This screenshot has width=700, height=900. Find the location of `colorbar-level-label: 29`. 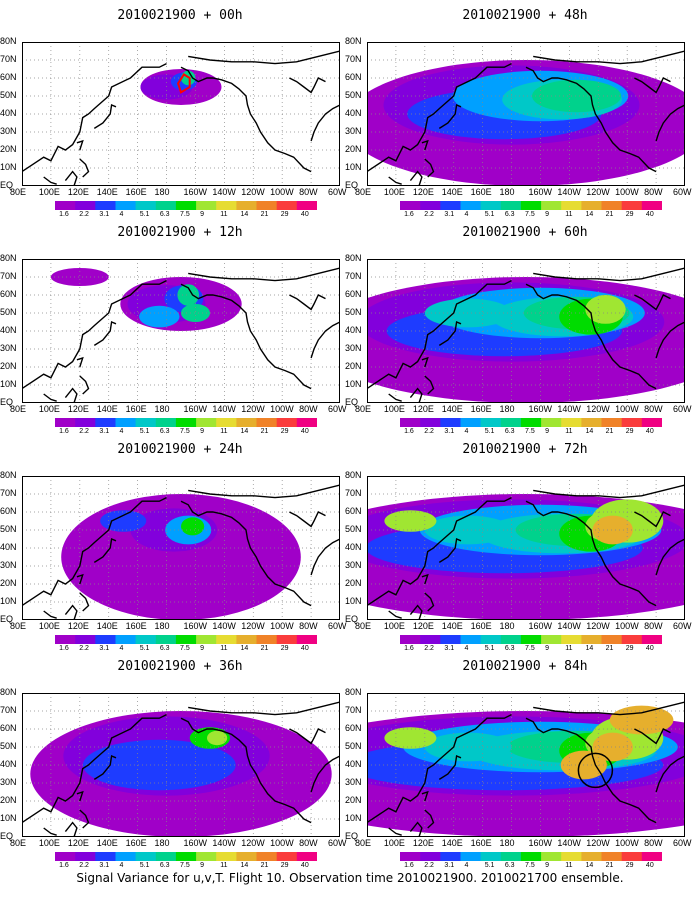

colorbar-level-label: 29 is located at coordinates (284, 648).